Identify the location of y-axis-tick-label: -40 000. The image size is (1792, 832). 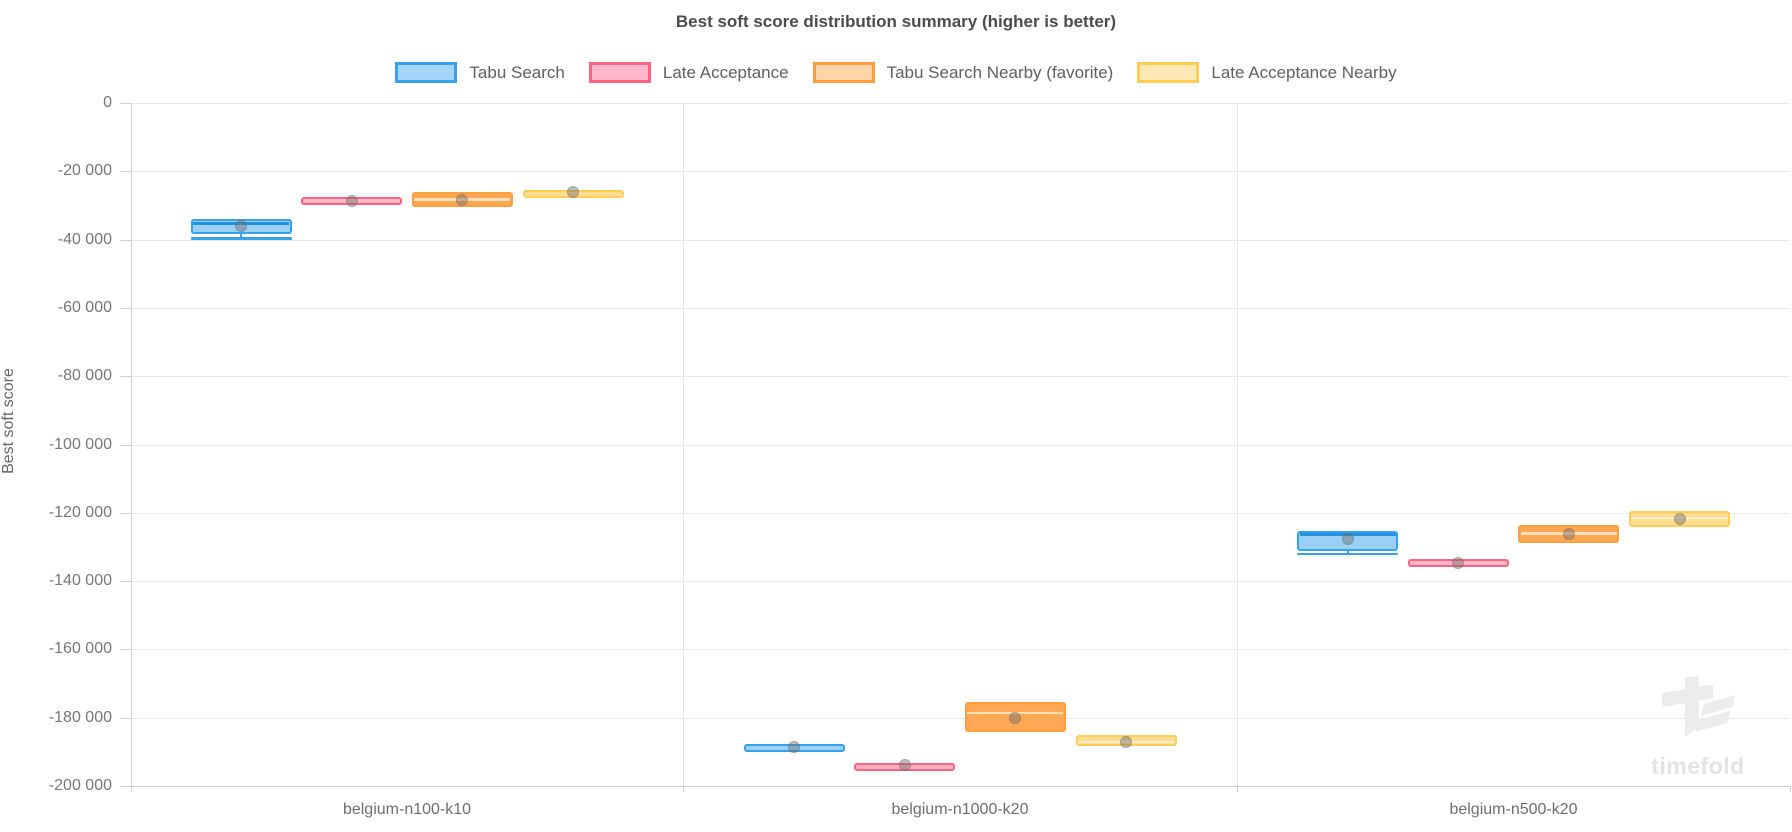
(84, 239).